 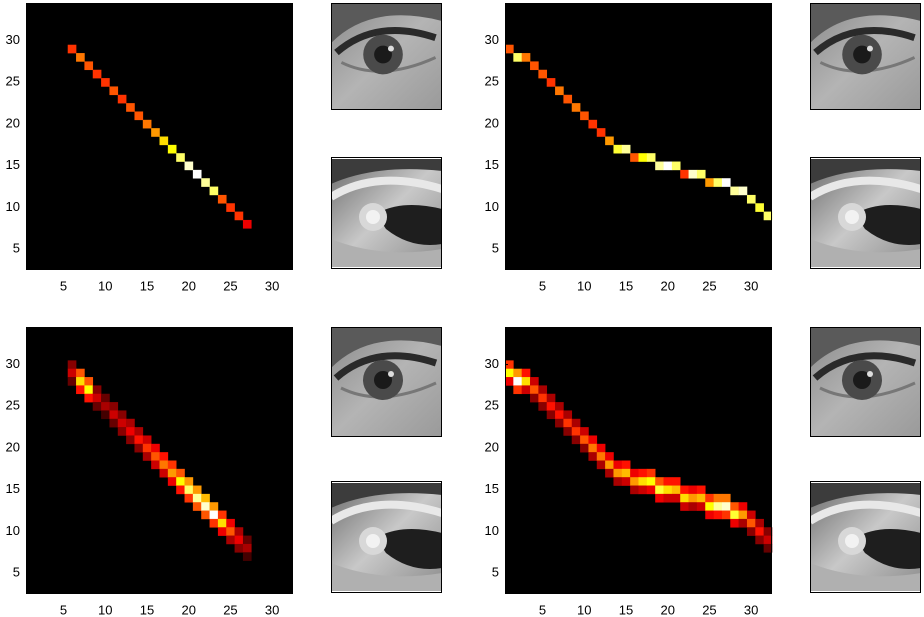 I want to click on x-tick-label: 15, so click(x=147, y=285).